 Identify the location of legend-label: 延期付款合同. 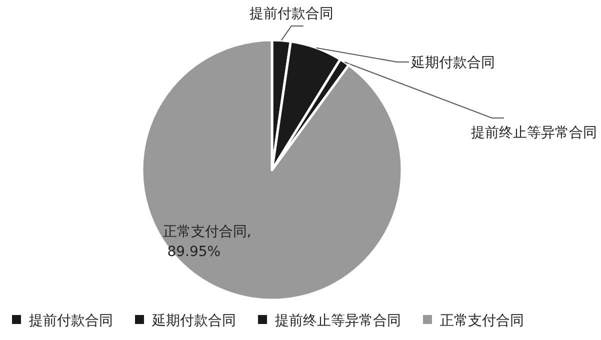
(193, 321).